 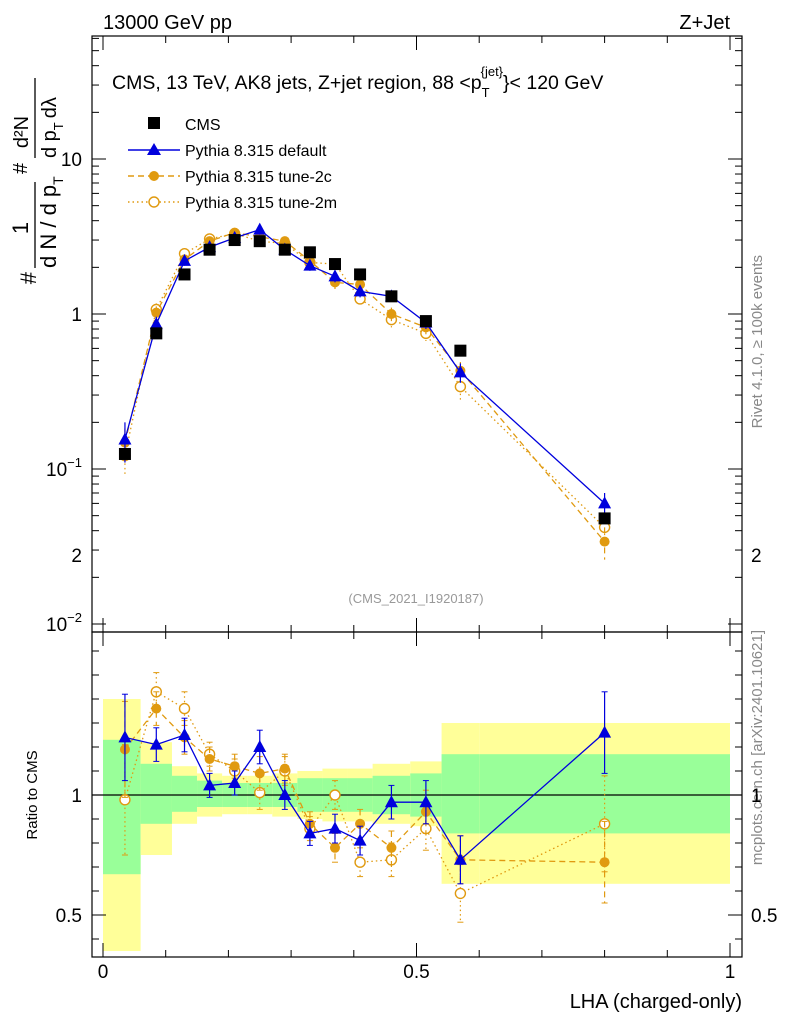 I want to click on main-ytick-label: 1, so click(x=76, y=315).